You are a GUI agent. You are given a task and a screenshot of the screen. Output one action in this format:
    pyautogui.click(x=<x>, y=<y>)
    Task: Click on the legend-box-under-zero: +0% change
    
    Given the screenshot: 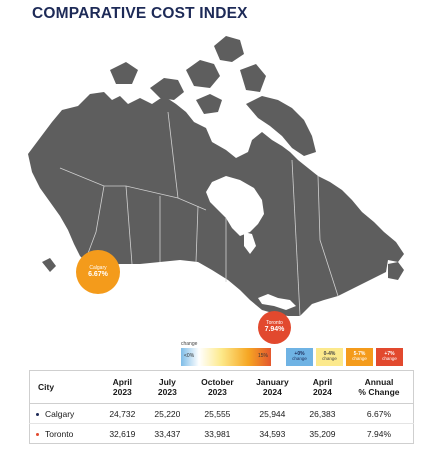 What is the action you would take?
    pyautogui.click(x=299, y=357)
    